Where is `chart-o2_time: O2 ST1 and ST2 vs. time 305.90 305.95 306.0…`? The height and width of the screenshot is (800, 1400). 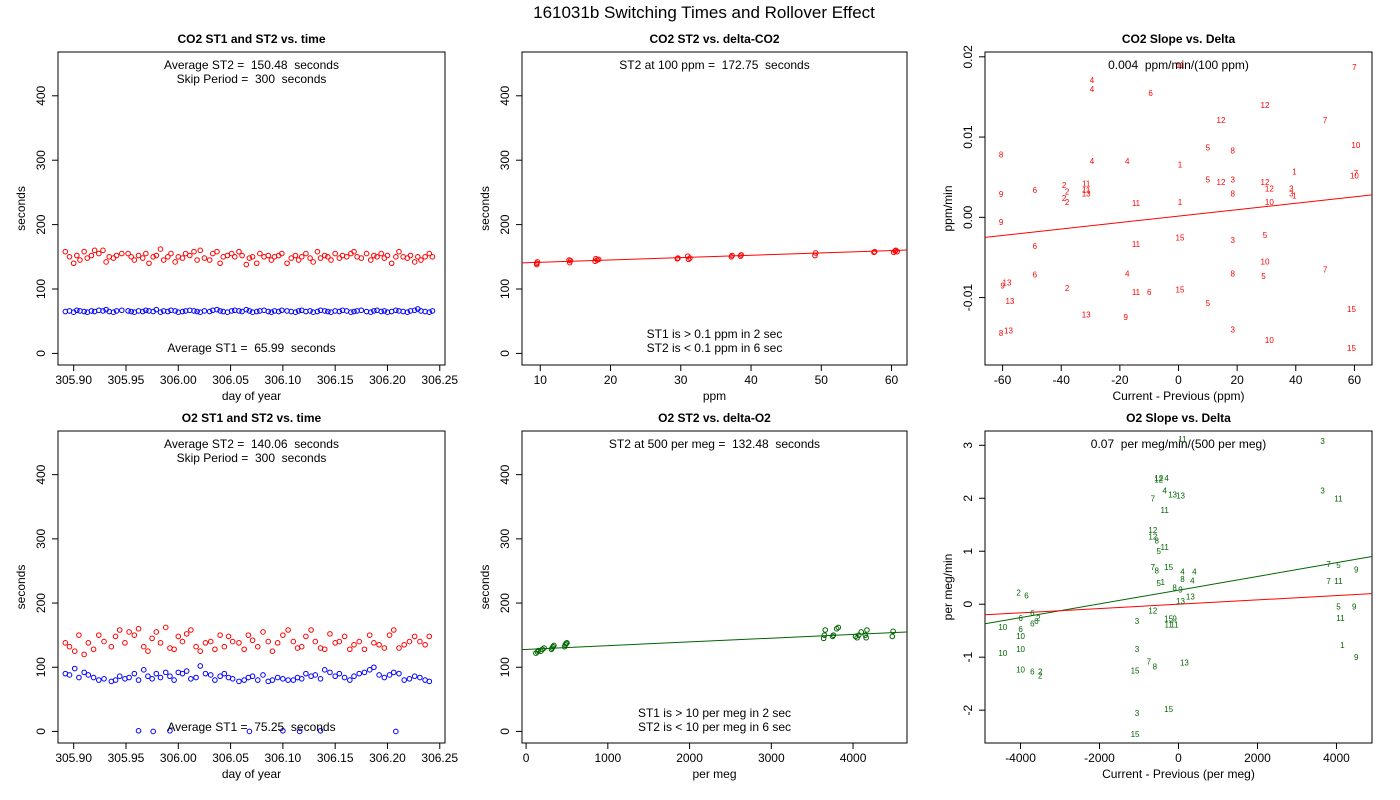
chart-o2_time: O2 ST1 and ST2 vs. time 305.90 305.95 306.0… is located at coordinates (236, 596).